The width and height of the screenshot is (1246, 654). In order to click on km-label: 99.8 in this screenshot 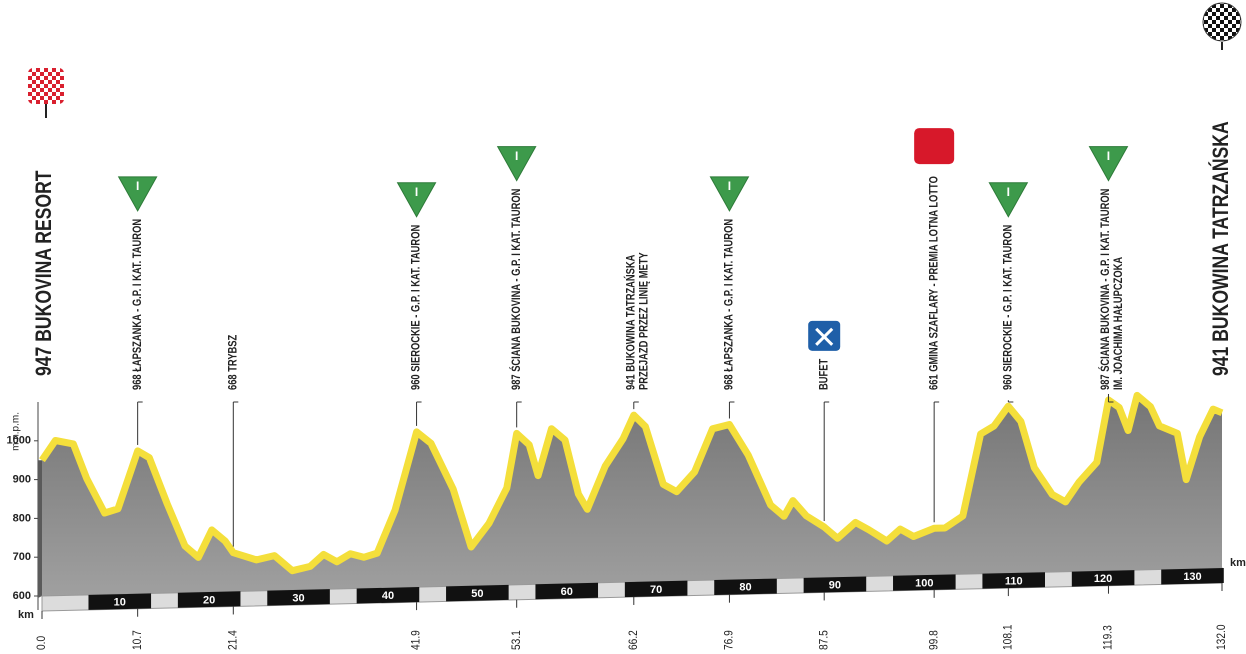, I will do `click(934, 640)`.